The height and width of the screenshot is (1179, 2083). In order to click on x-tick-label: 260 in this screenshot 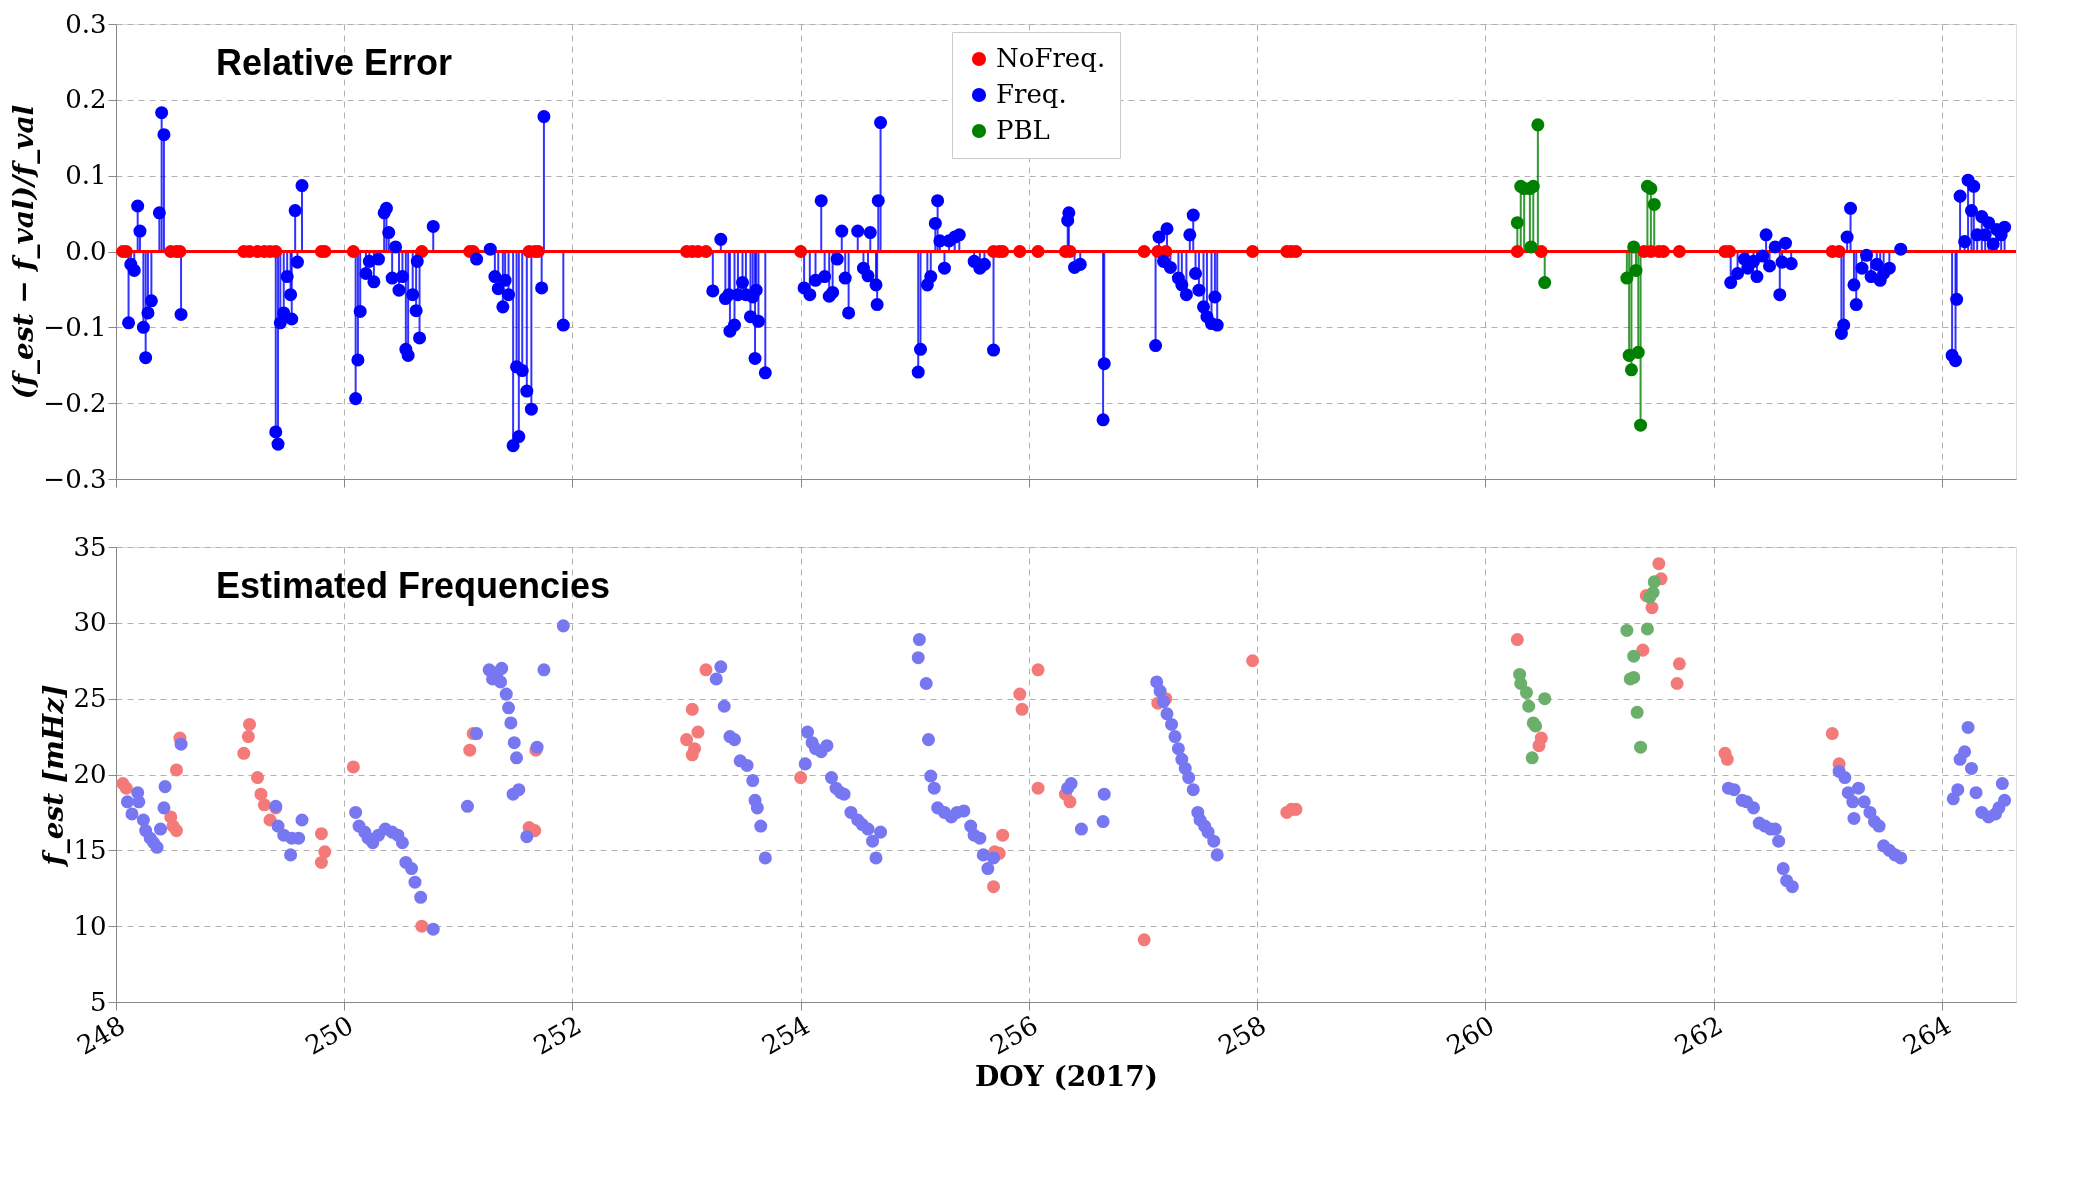, I will do `click(1470, 1035)`.